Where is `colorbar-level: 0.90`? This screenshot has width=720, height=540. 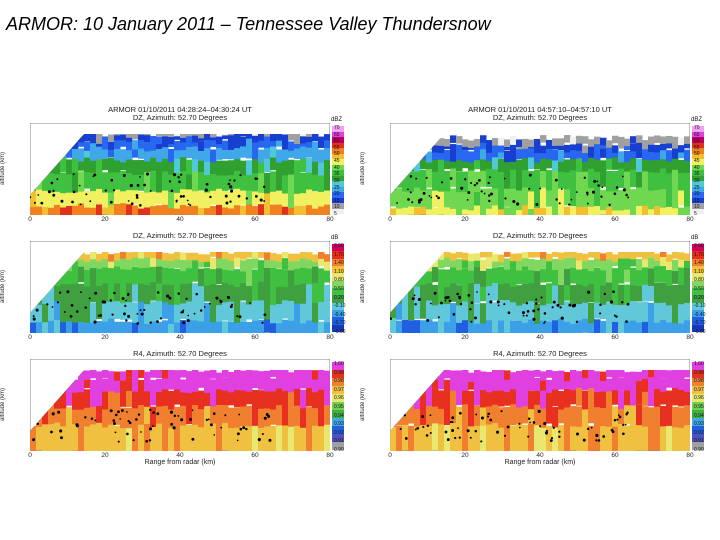 colorbar-level: 0.90 is located at coordinates (339, 450).